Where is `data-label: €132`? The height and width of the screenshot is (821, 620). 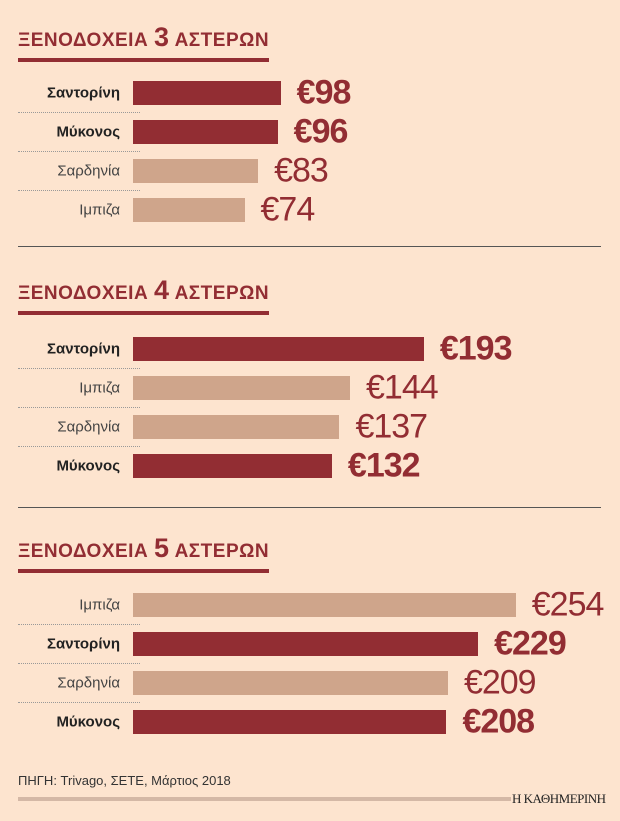 data-label: €132 is located at coordinates (384, 465).